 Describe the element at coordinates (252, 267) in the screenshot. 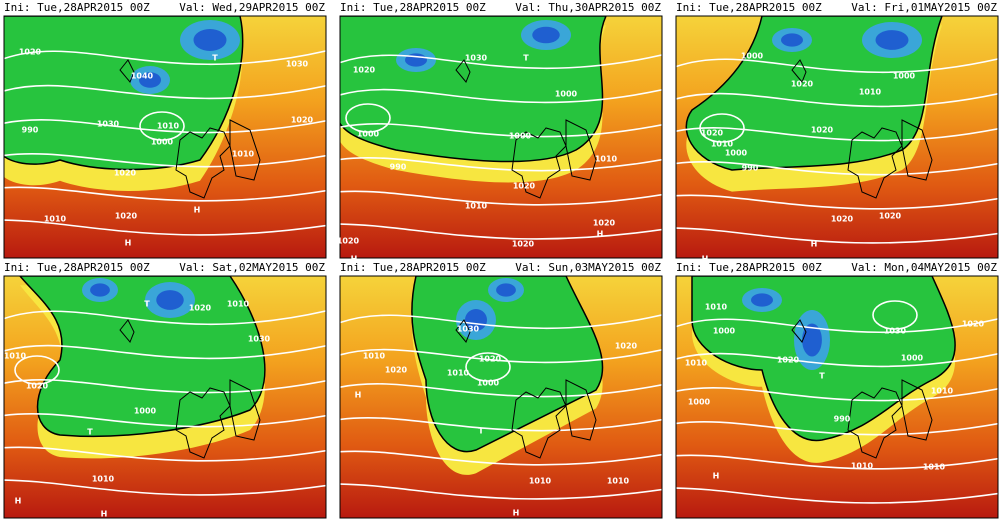

I see `valid-time: Val: Sat,02MAY2015 00Z` at that location.